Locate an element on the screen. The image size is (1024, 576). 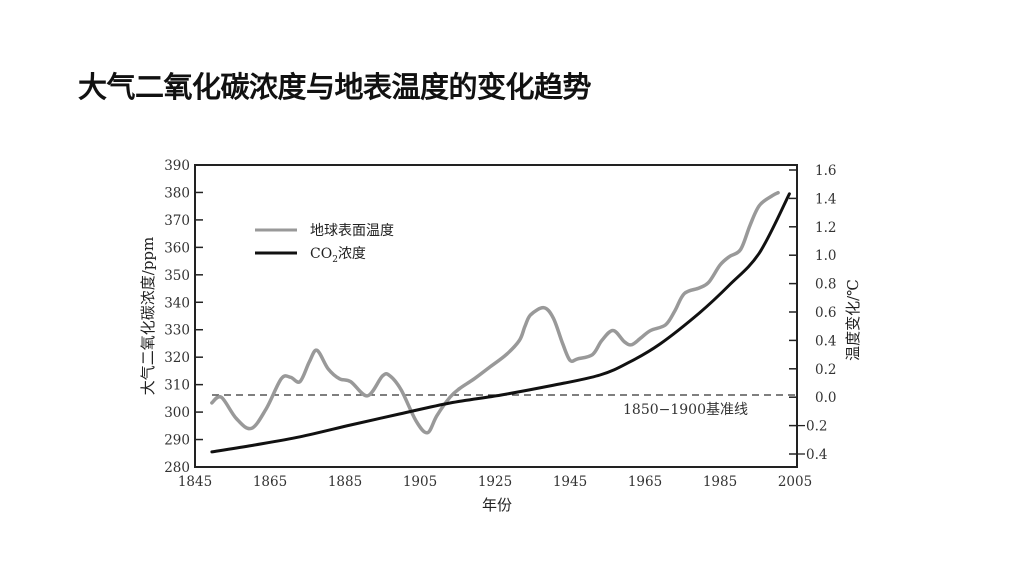
left-tick-label: 280 is located at coordinates (177, 468).